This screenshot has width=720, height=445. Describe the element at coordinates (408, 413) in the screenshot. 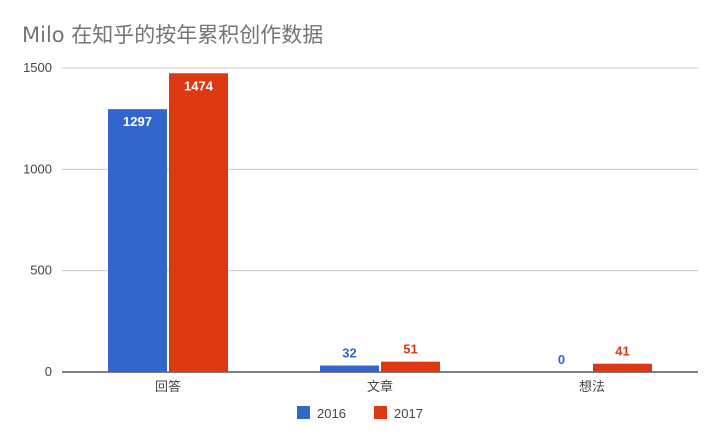

I see `legend-label: 2017` at that location.